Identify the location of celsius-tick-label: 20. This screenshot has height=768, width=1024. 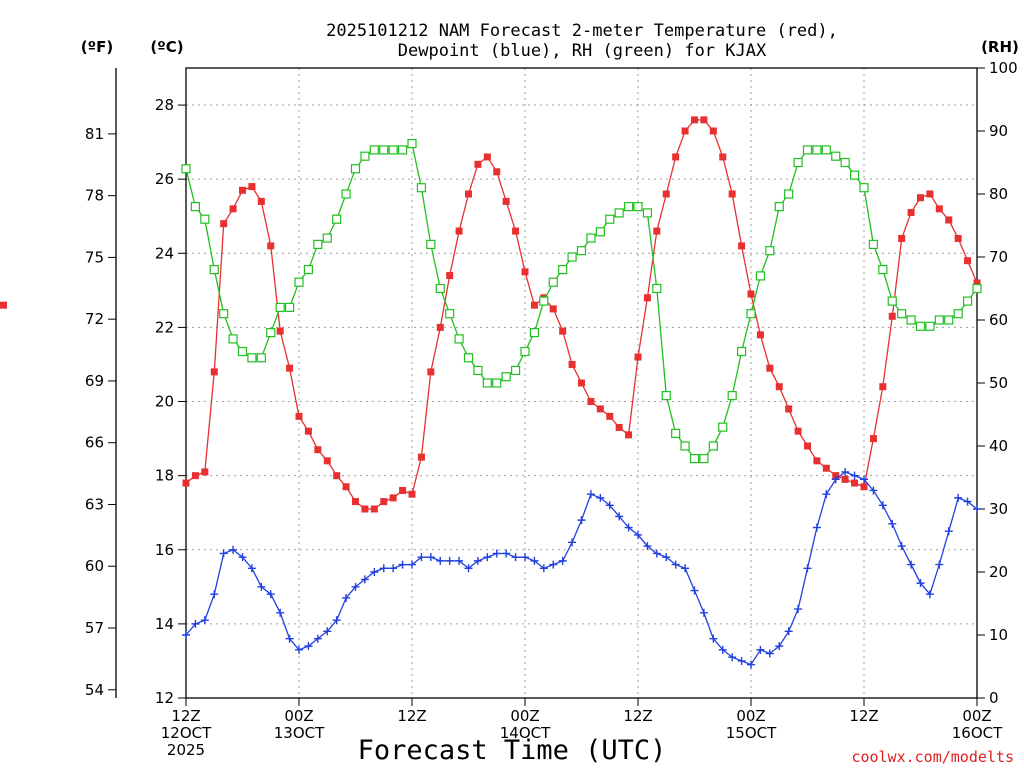
(164, 402).